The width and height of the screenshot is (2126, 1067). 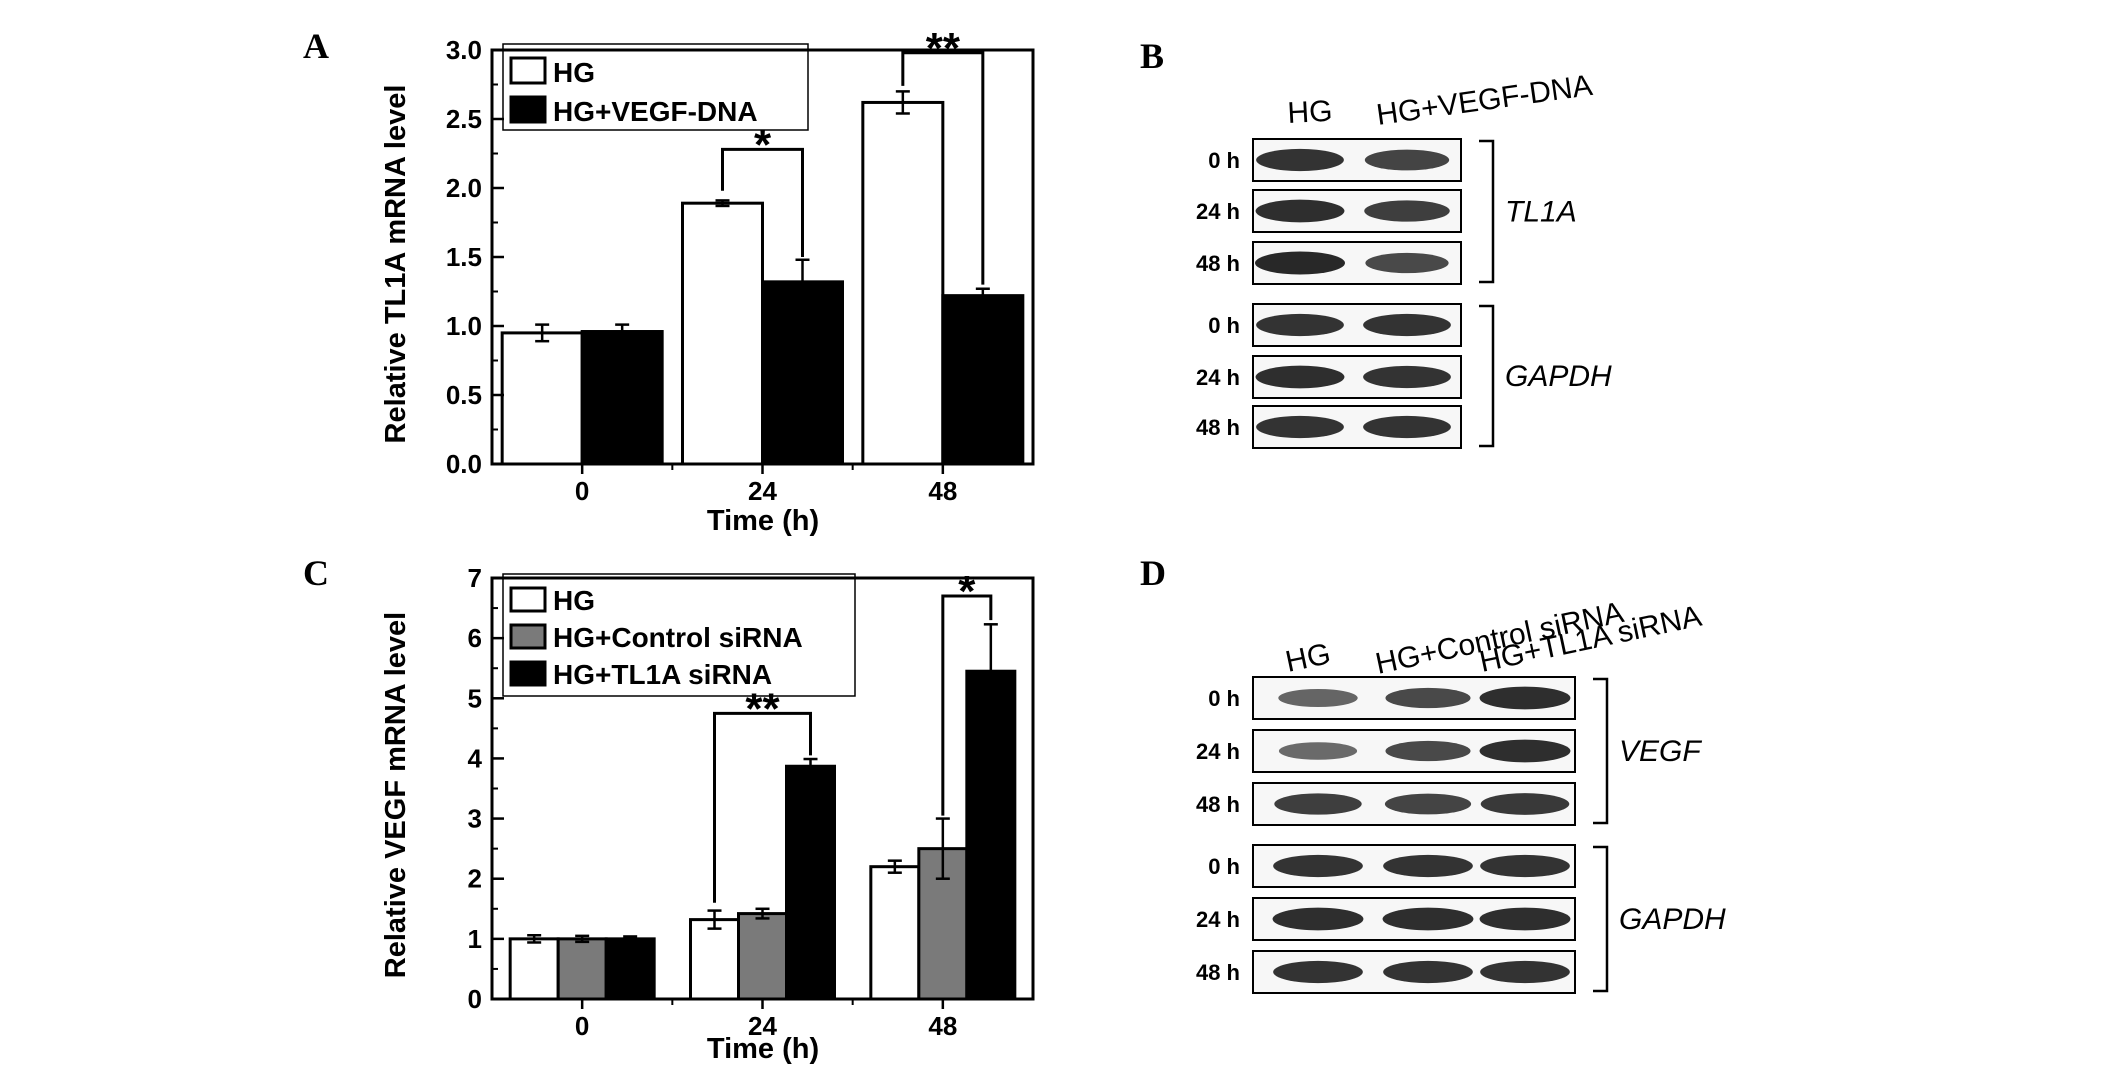 I want to click on chart-a-y-tick-label-1: 0.5, so click(x=464, y=395).